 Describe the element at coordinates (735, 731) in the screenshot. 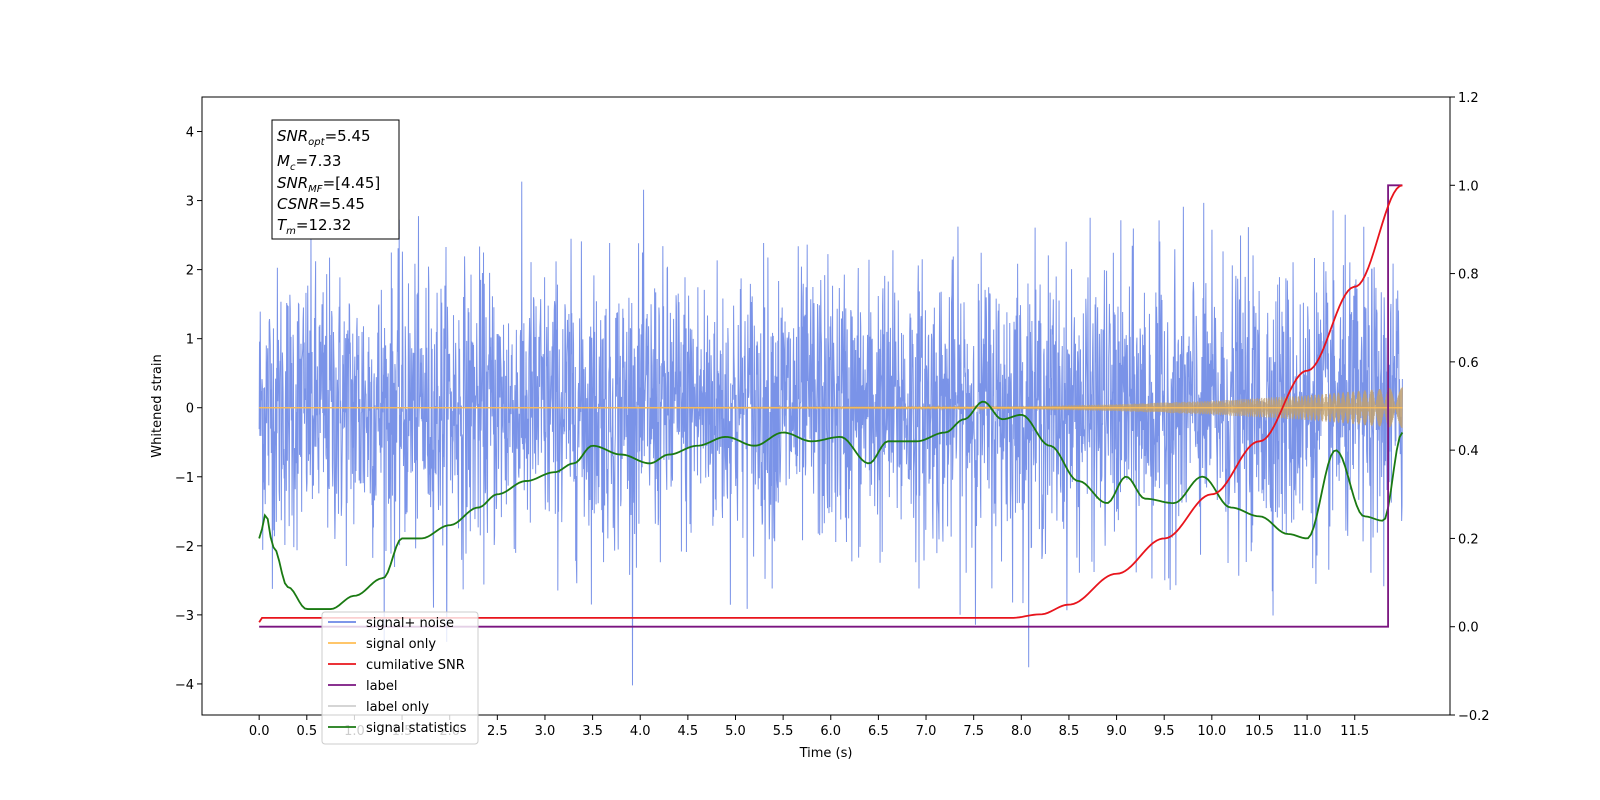

I see `x-tick-label: 5.0` at that location.